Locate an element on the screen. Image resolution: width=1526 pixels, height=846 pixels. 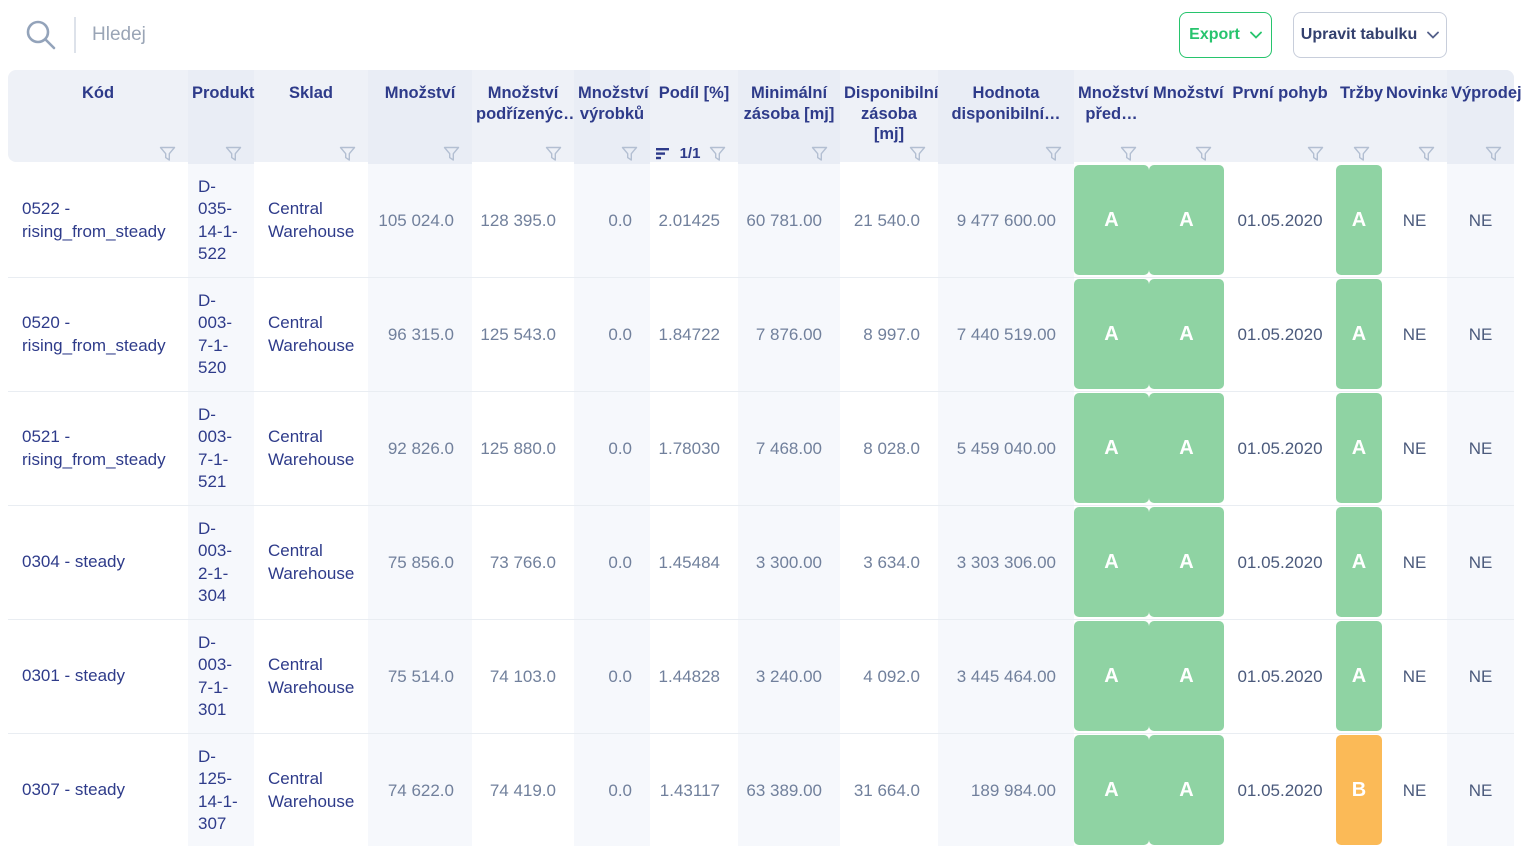
cell-hodnota-disponibilni: 9 477 600.00 is located at coordinates (1006, 220).